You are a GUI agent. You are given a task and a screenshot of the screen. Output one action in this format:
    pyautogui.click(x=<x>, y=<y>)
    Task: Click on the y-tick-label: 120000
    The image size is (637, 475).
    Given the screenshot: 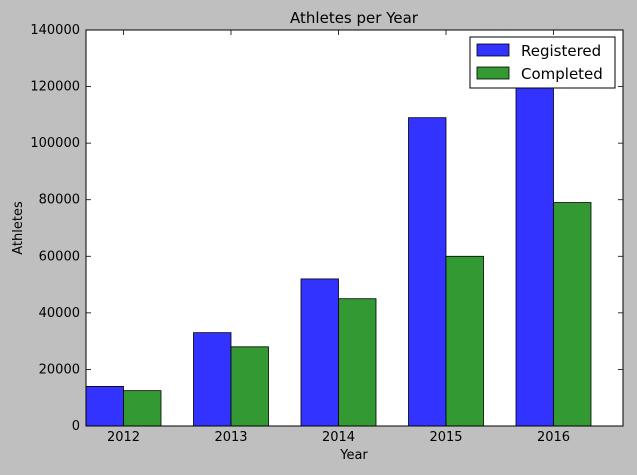 What is the action you would take?
    pyautogui.click(x=55, y=87)
    